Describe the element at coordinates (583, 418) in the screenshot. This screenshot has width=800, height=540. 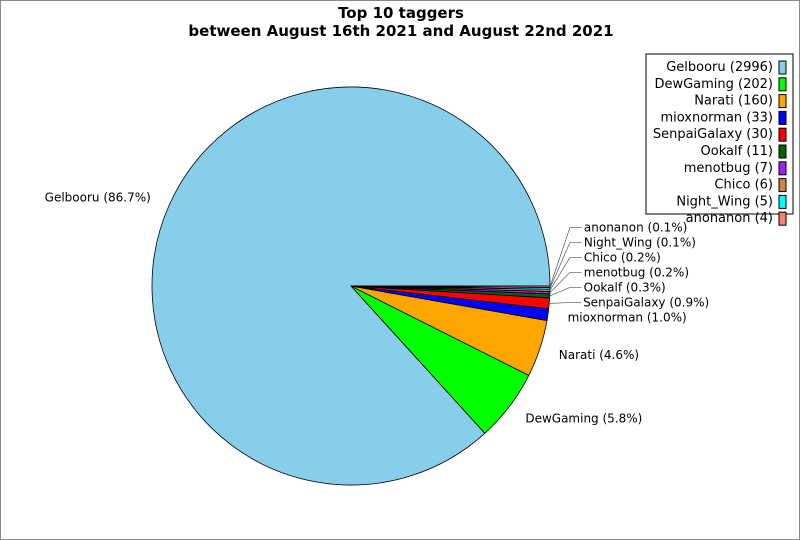
I see `slice-label: DewGaming (5.8%)` at that location.